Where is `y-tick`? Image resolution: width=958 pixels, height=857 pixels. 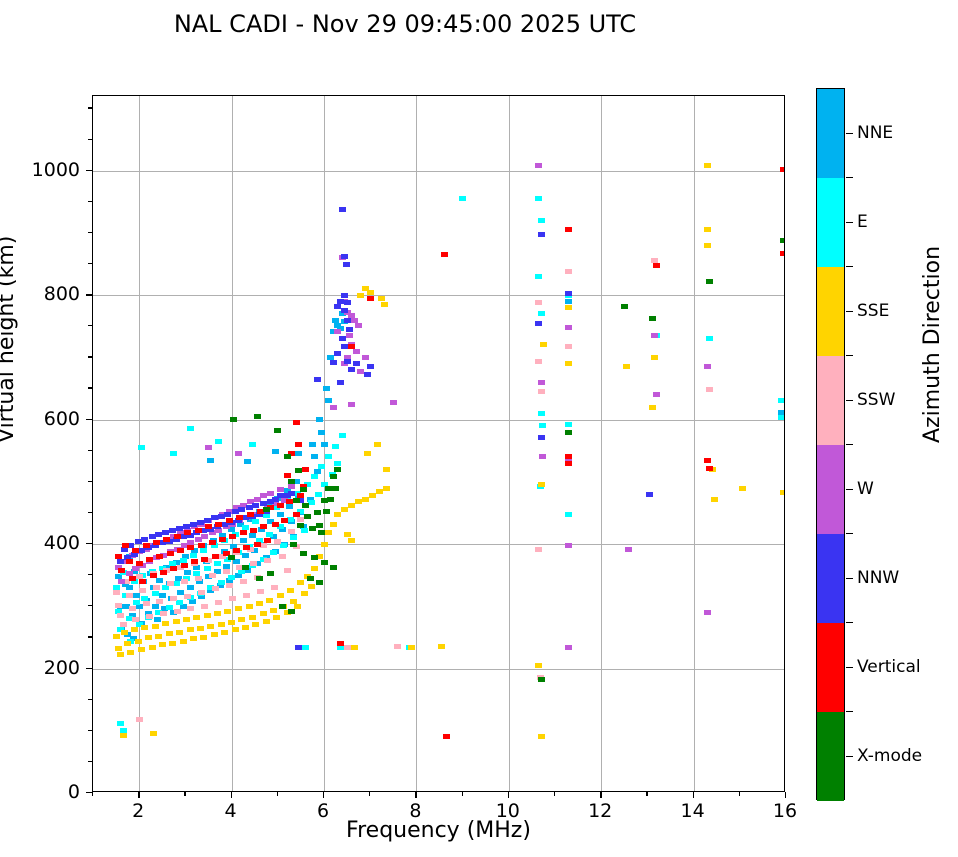 y-tick is located at coordinates (89, 419).